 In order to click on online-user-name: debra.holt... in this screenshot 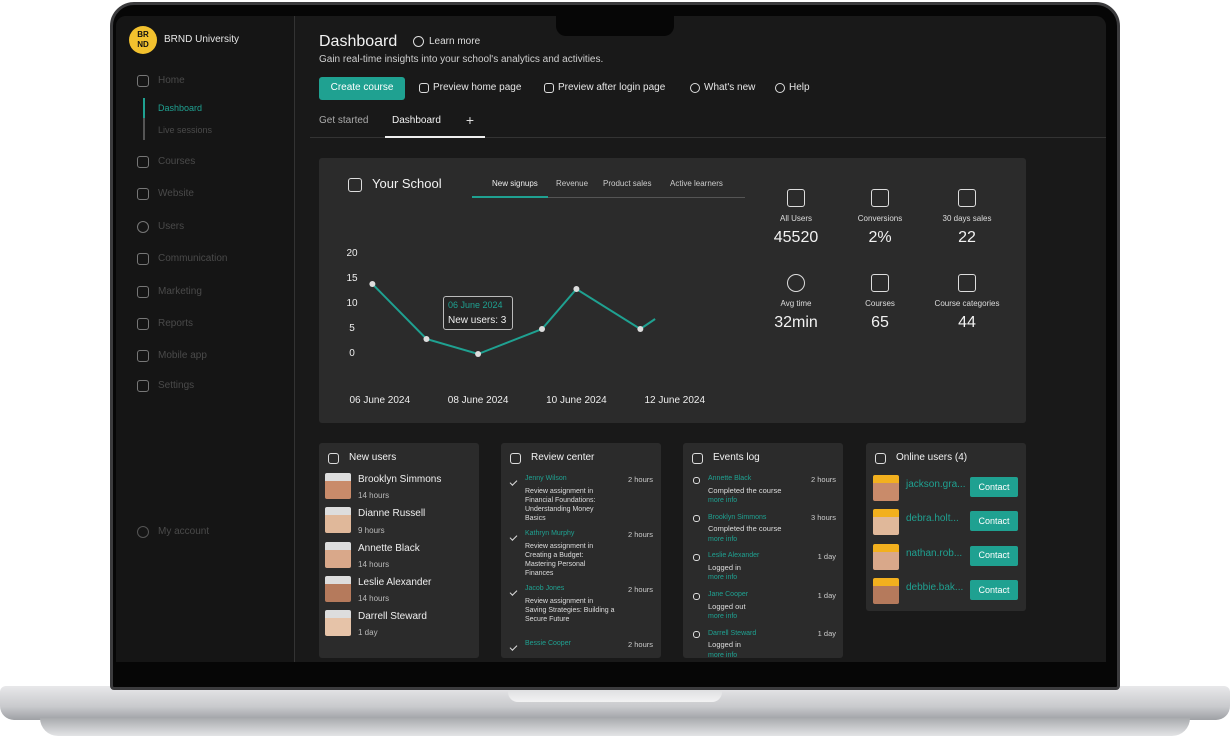, I will do `click(932, 519)`.